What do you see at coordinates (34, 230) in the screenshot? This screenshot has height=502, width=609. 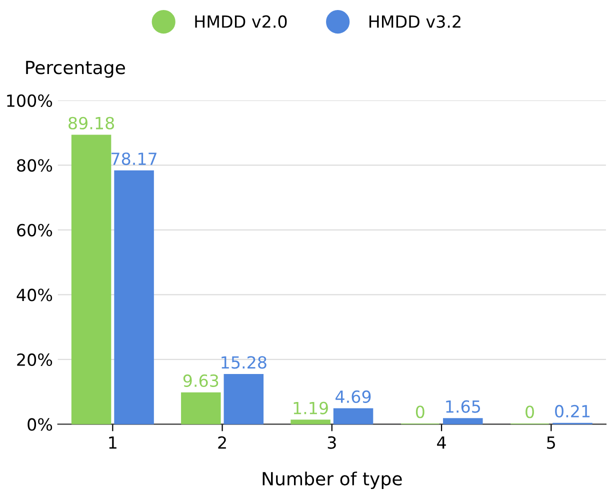 I see `y-tick-label: 60%` at bounding box center [34, 230].